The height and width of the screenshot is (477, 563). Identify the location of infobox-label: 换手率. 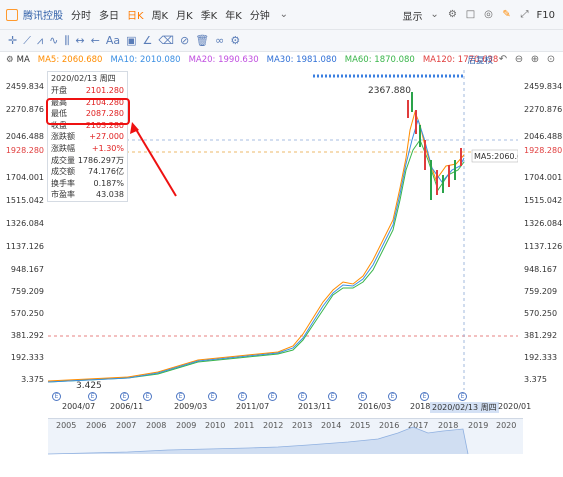
(63, 183).